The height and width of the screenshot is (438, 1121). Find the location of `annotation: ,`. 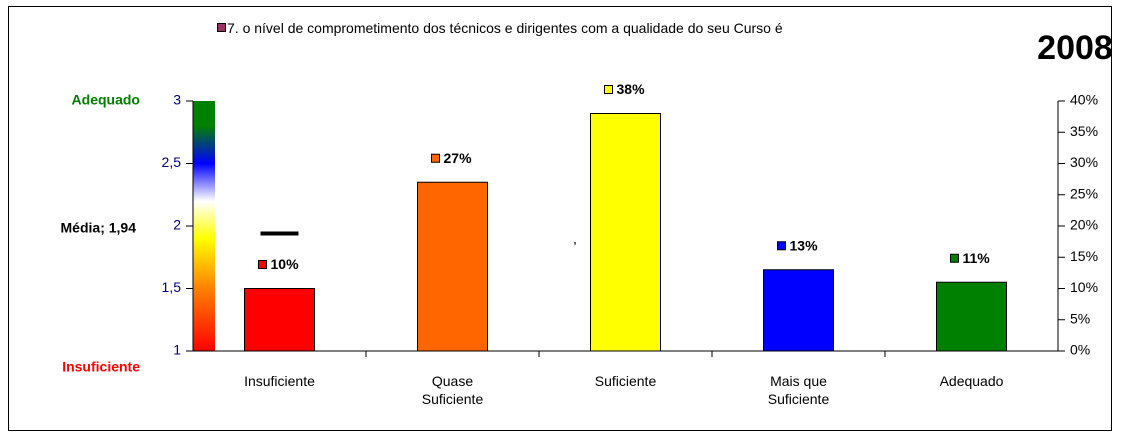

annotation: , is located at coordinates (575, 239).